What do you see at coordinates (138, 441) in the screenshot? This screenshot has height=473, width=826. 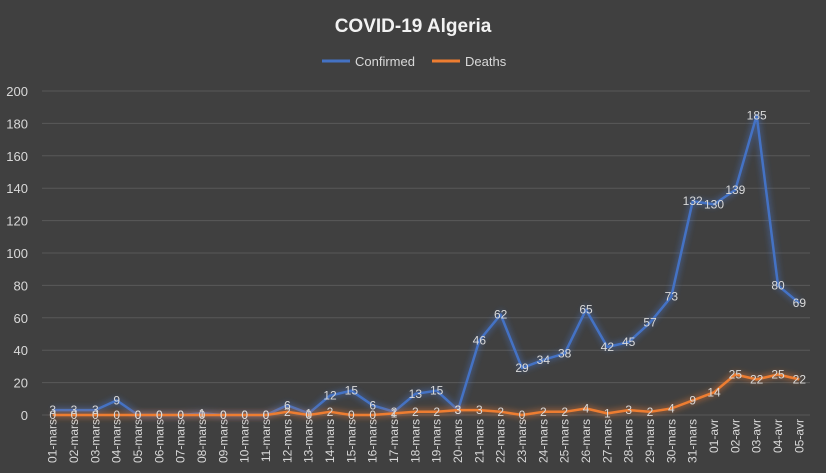 I see `x-tick-label: 05-mars` at bounding box center [138, 441].